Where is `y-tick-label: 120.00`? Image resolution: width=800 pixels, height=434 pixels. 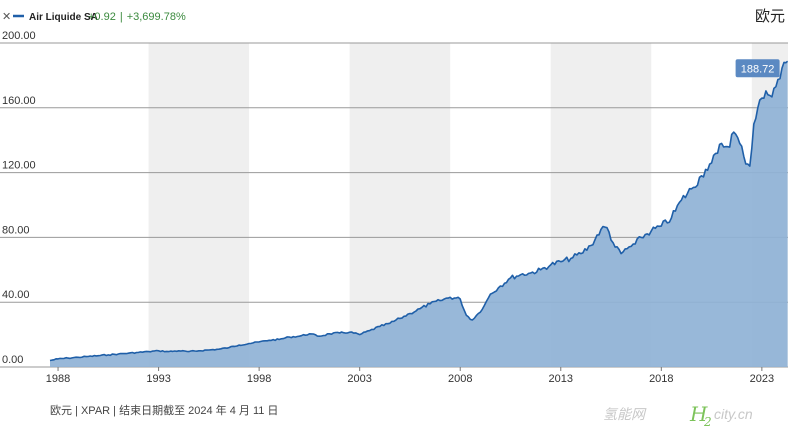
y-tick-label: 120.00 is located at coordinates (19, 166).